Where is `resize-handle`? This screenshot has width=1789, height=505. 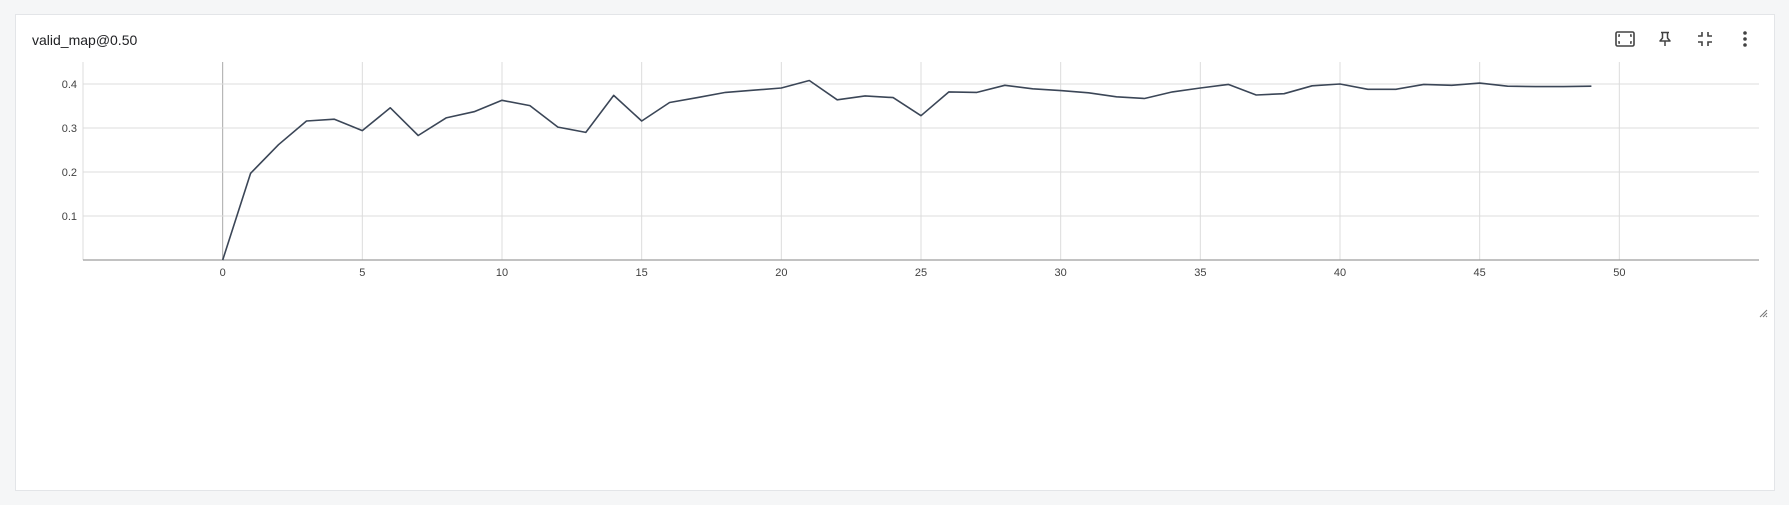
resize-handle is located at coordinates (1763, 311).